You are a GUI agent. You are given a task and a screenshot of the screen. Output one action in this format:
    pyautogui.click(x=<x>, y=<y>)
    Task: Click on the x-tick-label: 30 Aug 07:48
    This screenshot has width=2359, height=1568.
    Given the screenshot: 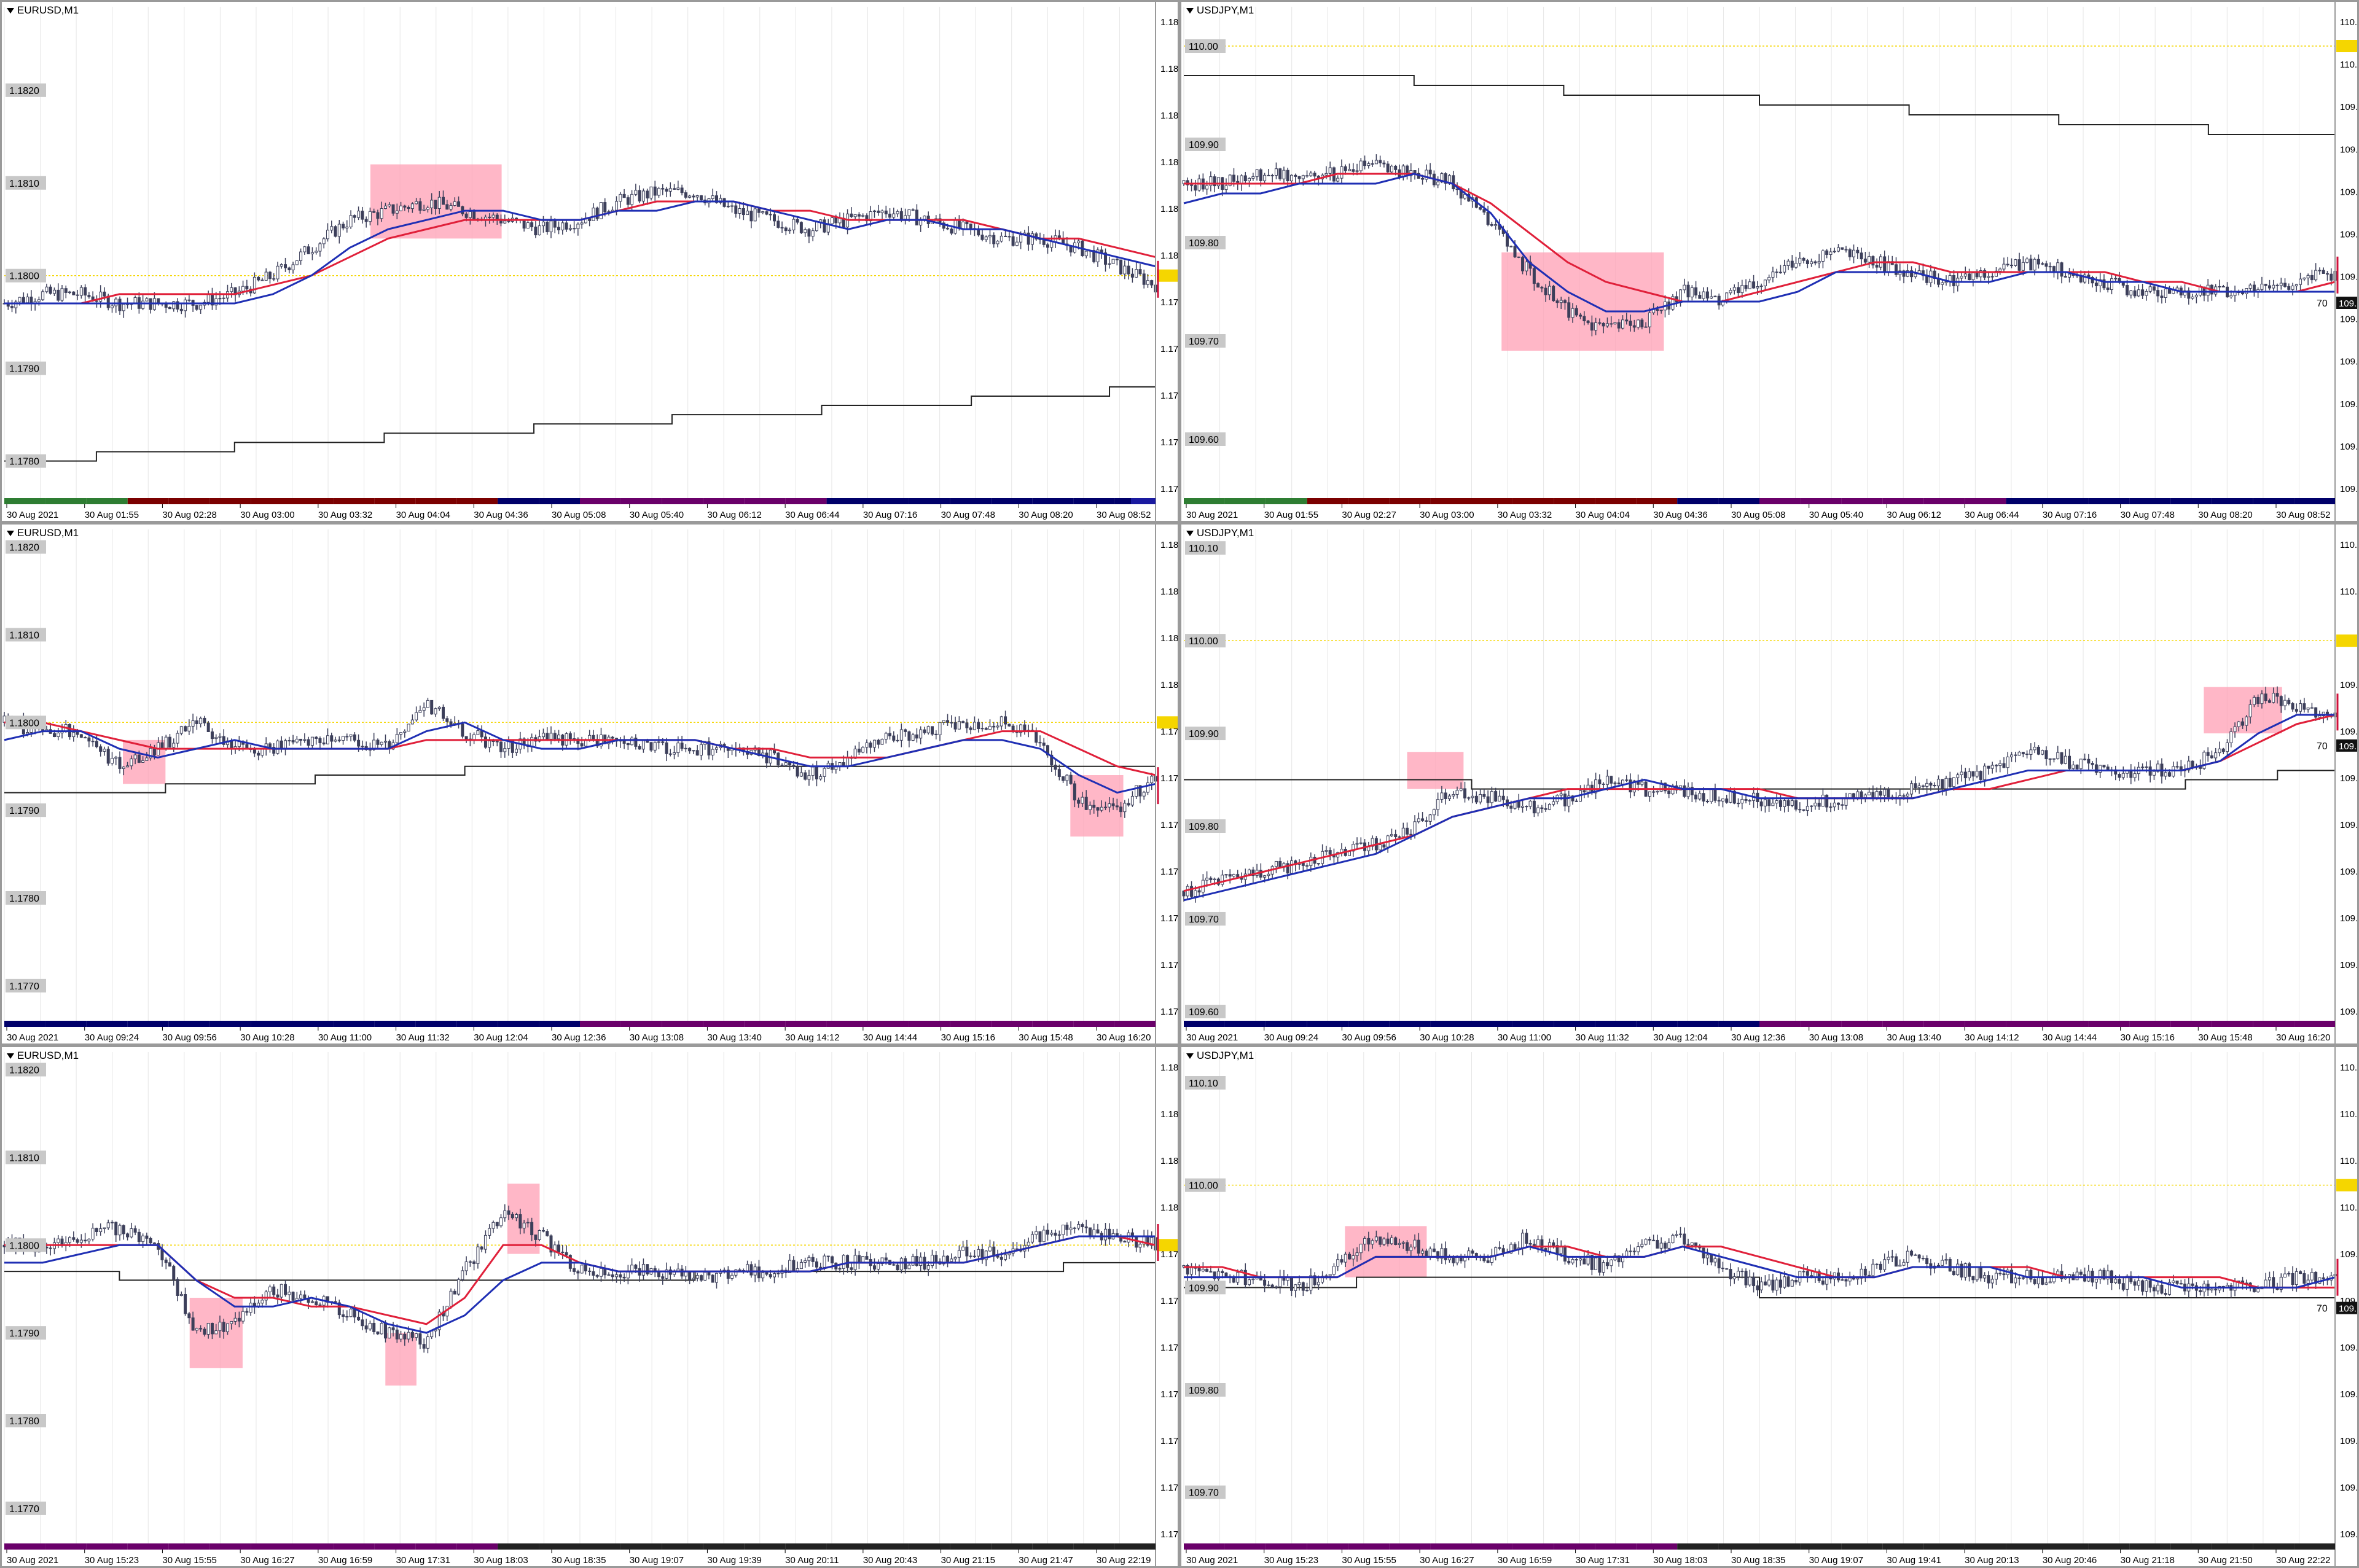 What is the action you would take?
    pyautogui.click(x=968, y=515)
    